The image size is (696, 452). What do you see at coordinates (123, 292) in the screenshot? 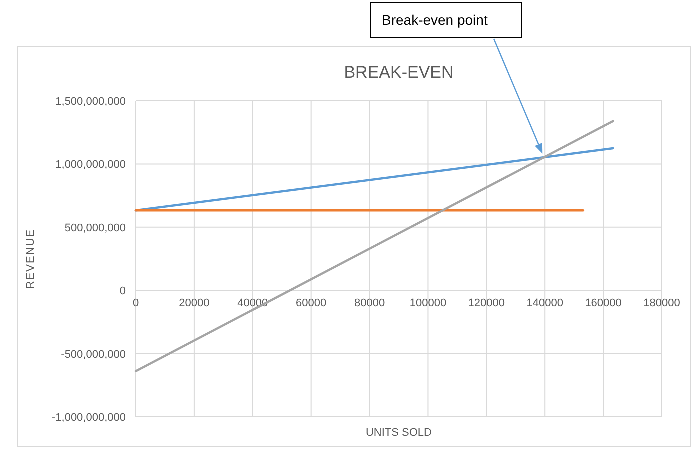
I see `y-tick-label: 0` at bounding box center [123, 292].